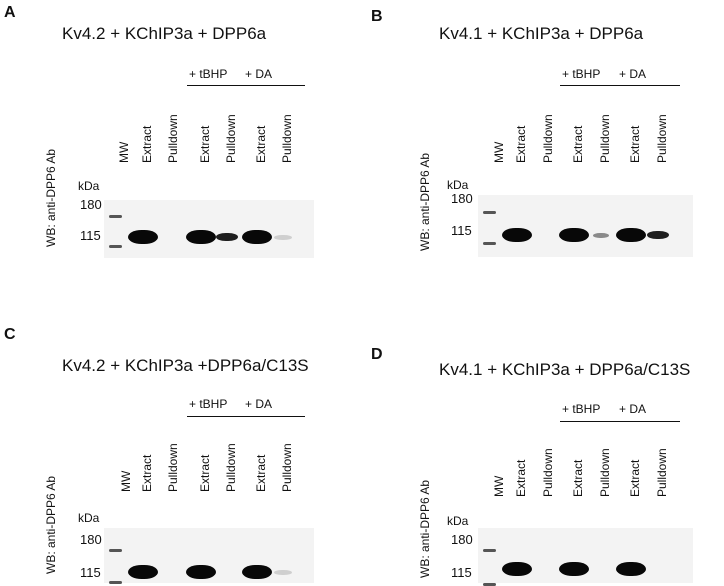 The height and width of the screenshot is (586, 724). Describe the element at coordinates (10, 334) in the screenshot. I see `panel-letter: C` at that location.